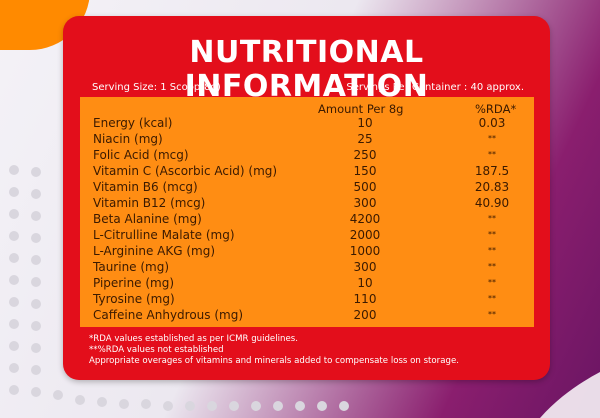 The height and width of the screenshot is (418, 600). I want to click on table-row: Vitamin B12 (mcg) 300 40.90, so click(307, 204).